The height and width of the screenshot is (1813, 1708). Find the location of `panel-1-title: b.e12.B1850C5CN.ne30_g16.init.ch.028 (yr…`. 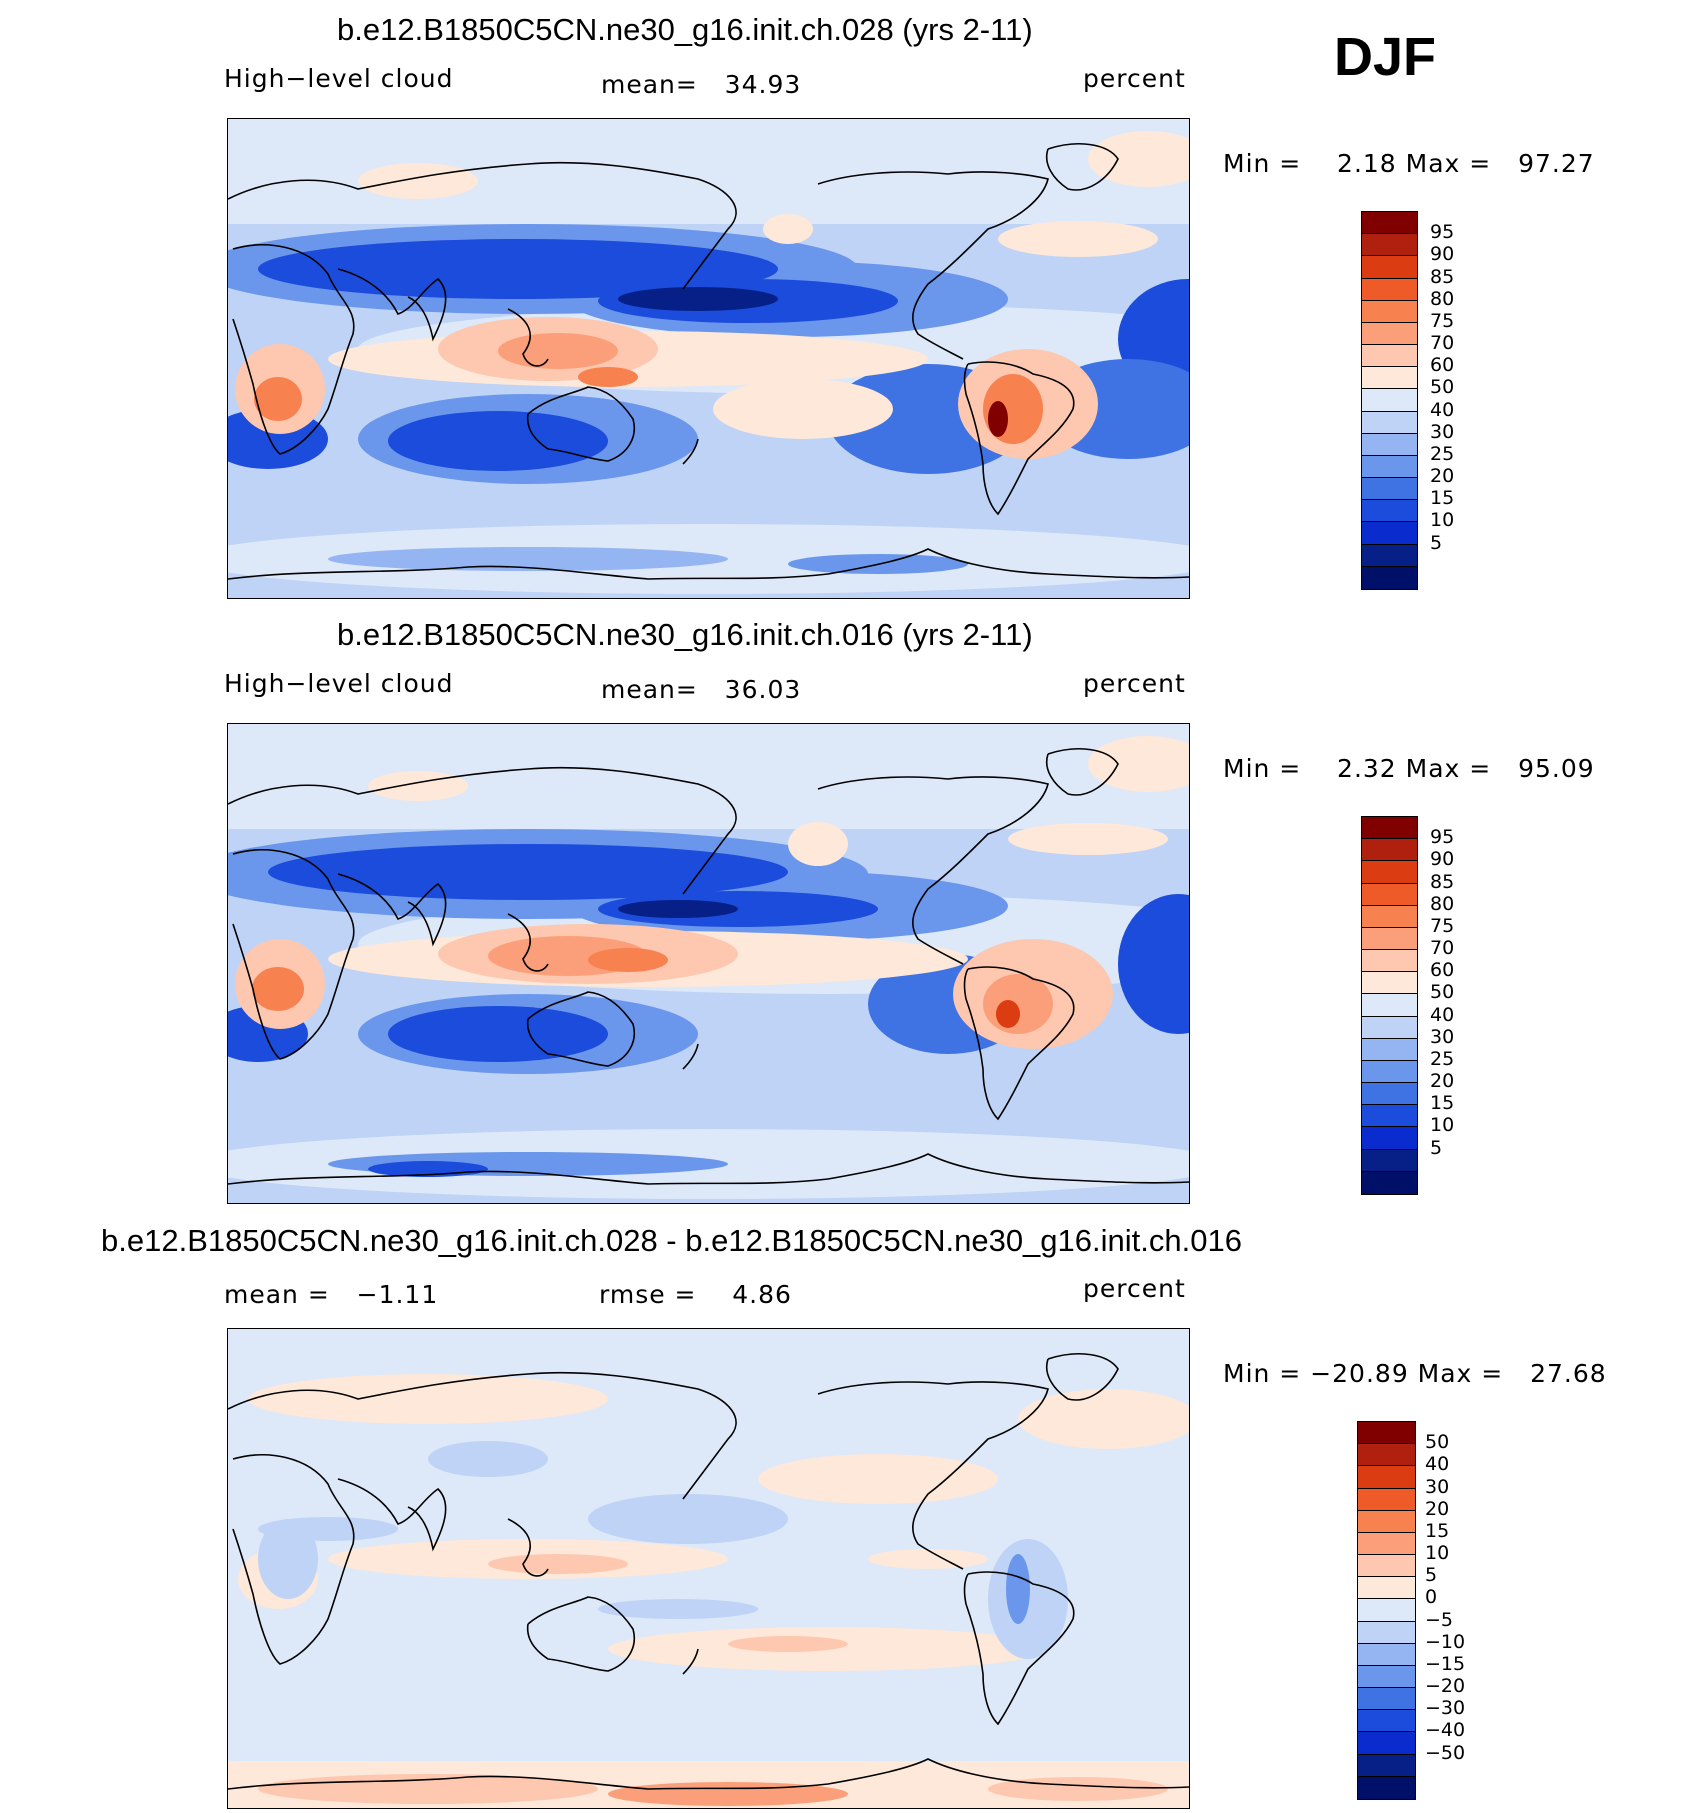

panel-1-title: b.e12.B1850C5CN.ne30_g16.init.ch.028 (yr… is located at coordinates (685, 29).